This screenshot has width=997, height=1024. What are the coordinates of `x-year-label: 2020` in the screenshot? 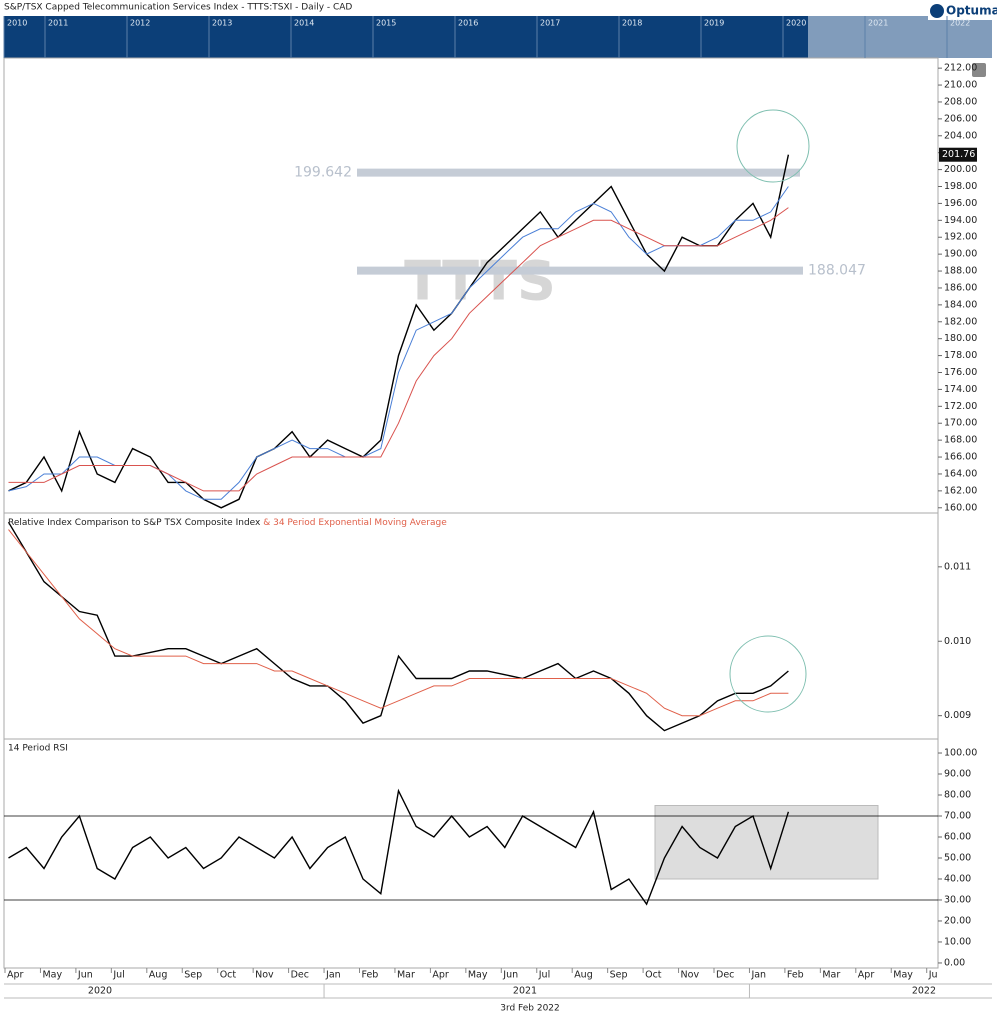 It's located at (100, 991).